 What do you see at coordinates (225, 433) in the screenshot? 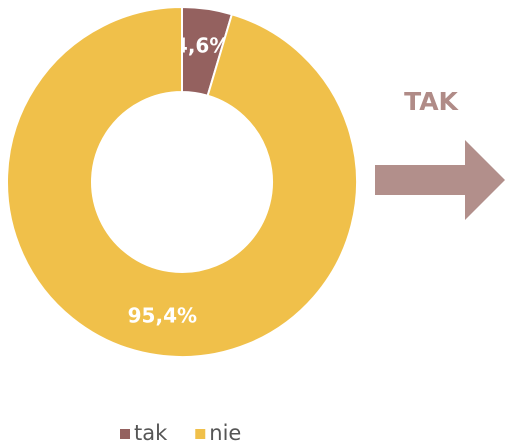
I see `legend-label: nie` at bounding box center [225, 433].